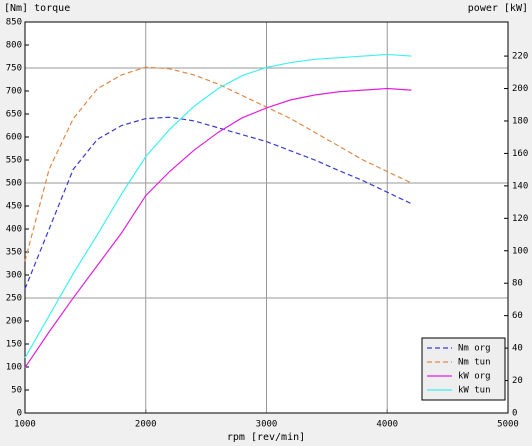 This screenshot has height=446, width=532. What do you see at coordinates (520, 121) in the screenshot?
I see `y2-tick-label: 180` at bounding box center [520, 121].